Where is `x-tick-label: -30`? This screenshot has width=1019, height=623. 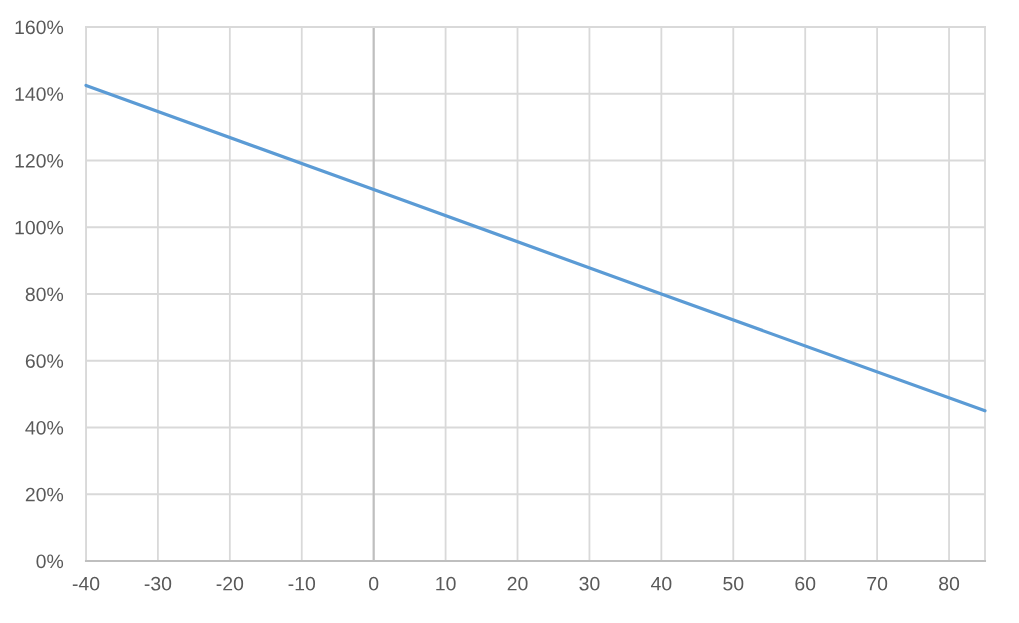 x-tick-label: -30 is located at coordinates (158, 583).